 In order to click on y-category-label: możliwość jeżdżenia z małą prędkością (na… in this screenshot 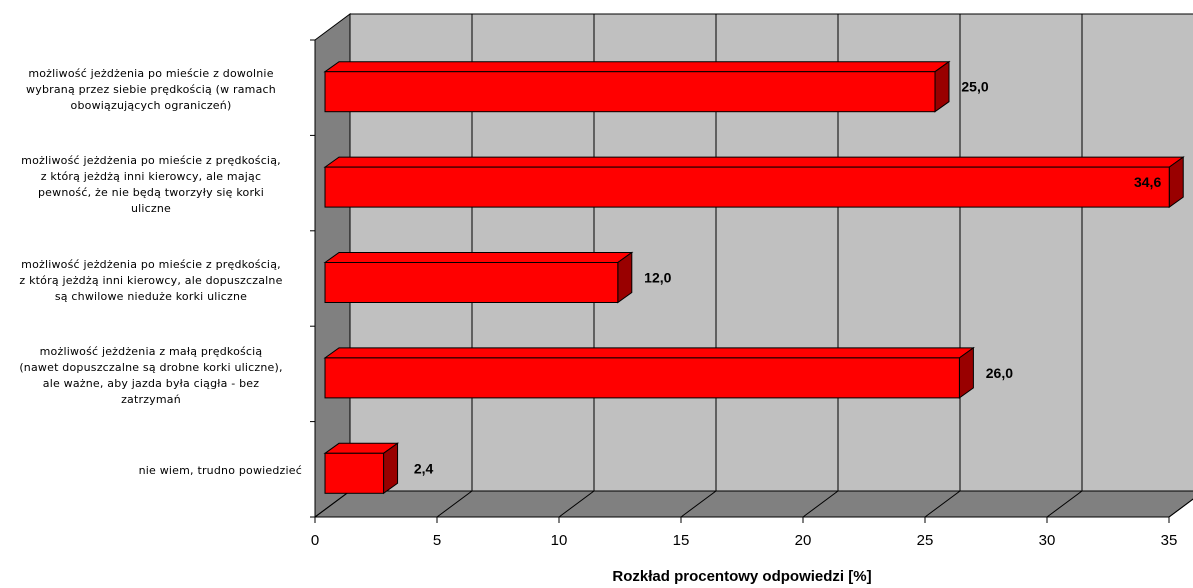, I will do `click(151, 376)`.